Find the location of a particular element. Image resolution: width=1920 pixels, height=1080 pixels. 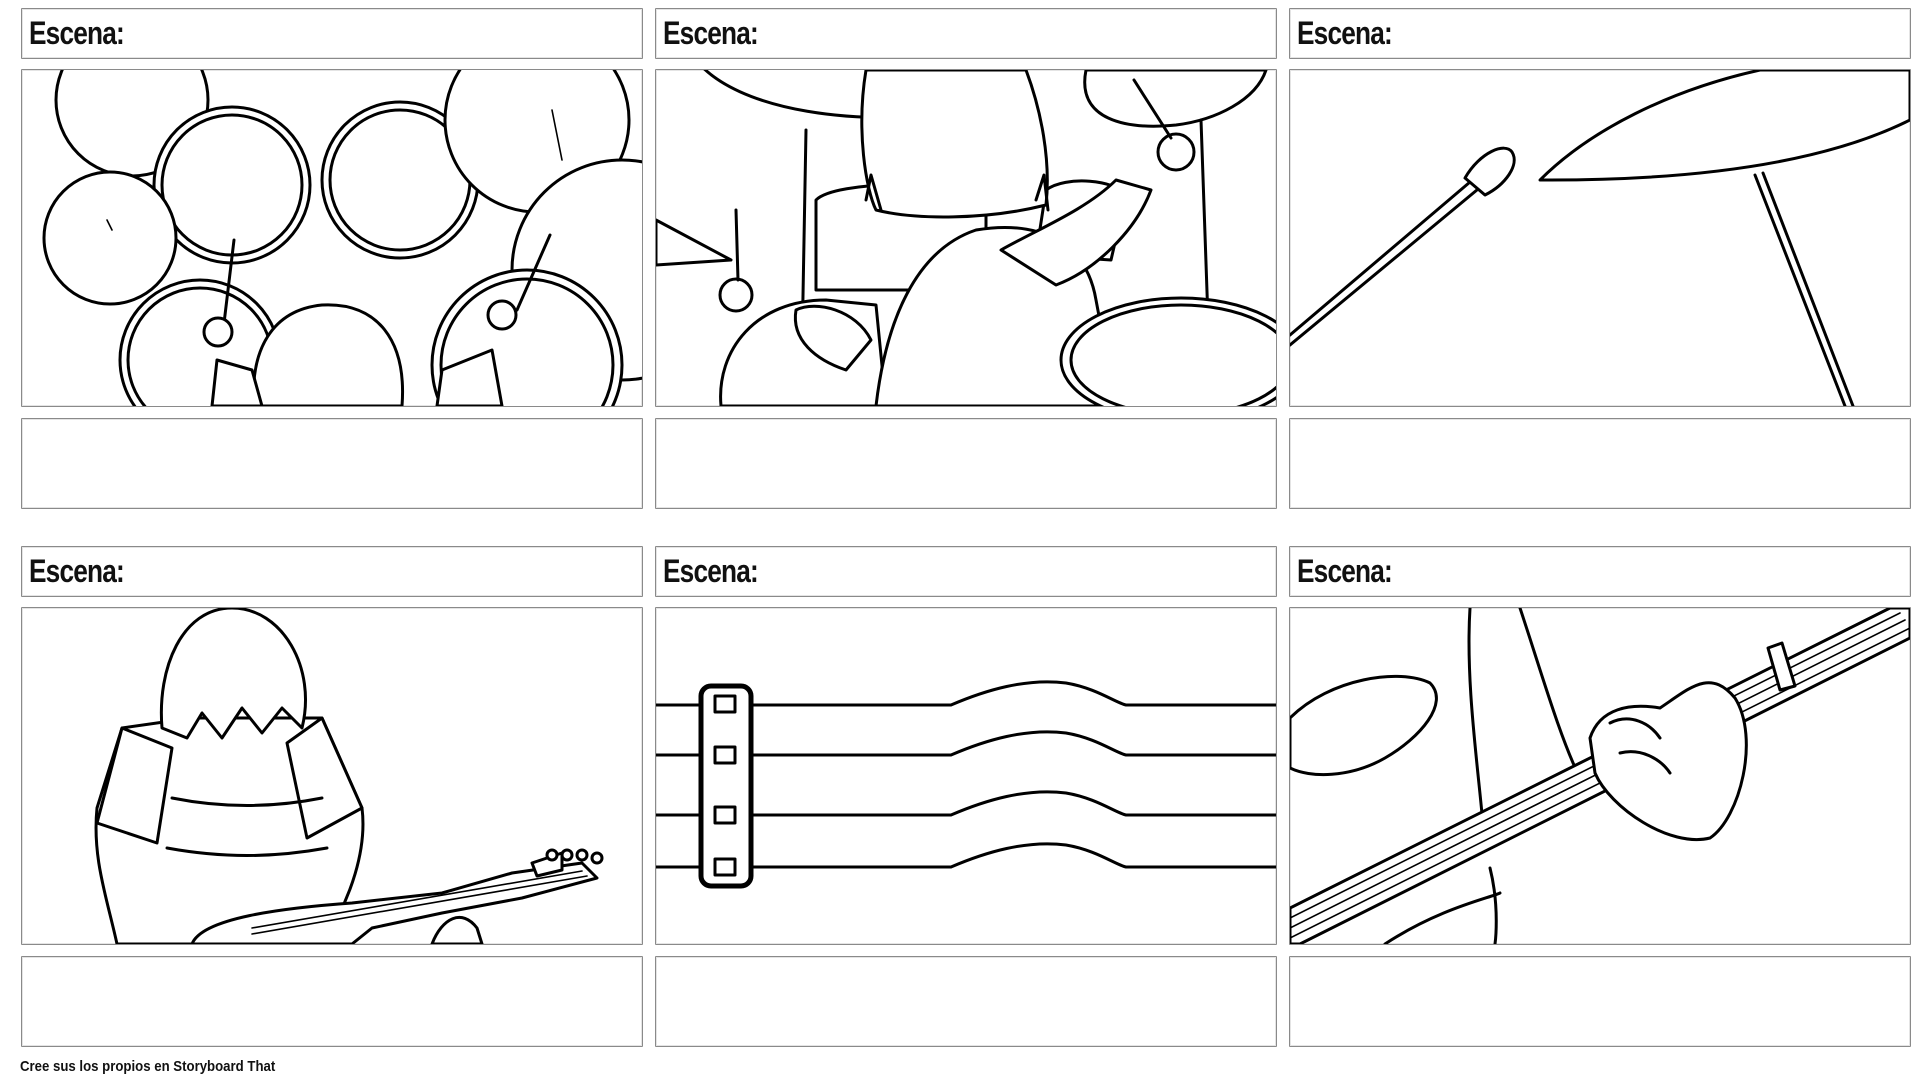

drum-kit-illustration is located at coordinates (342, 238).